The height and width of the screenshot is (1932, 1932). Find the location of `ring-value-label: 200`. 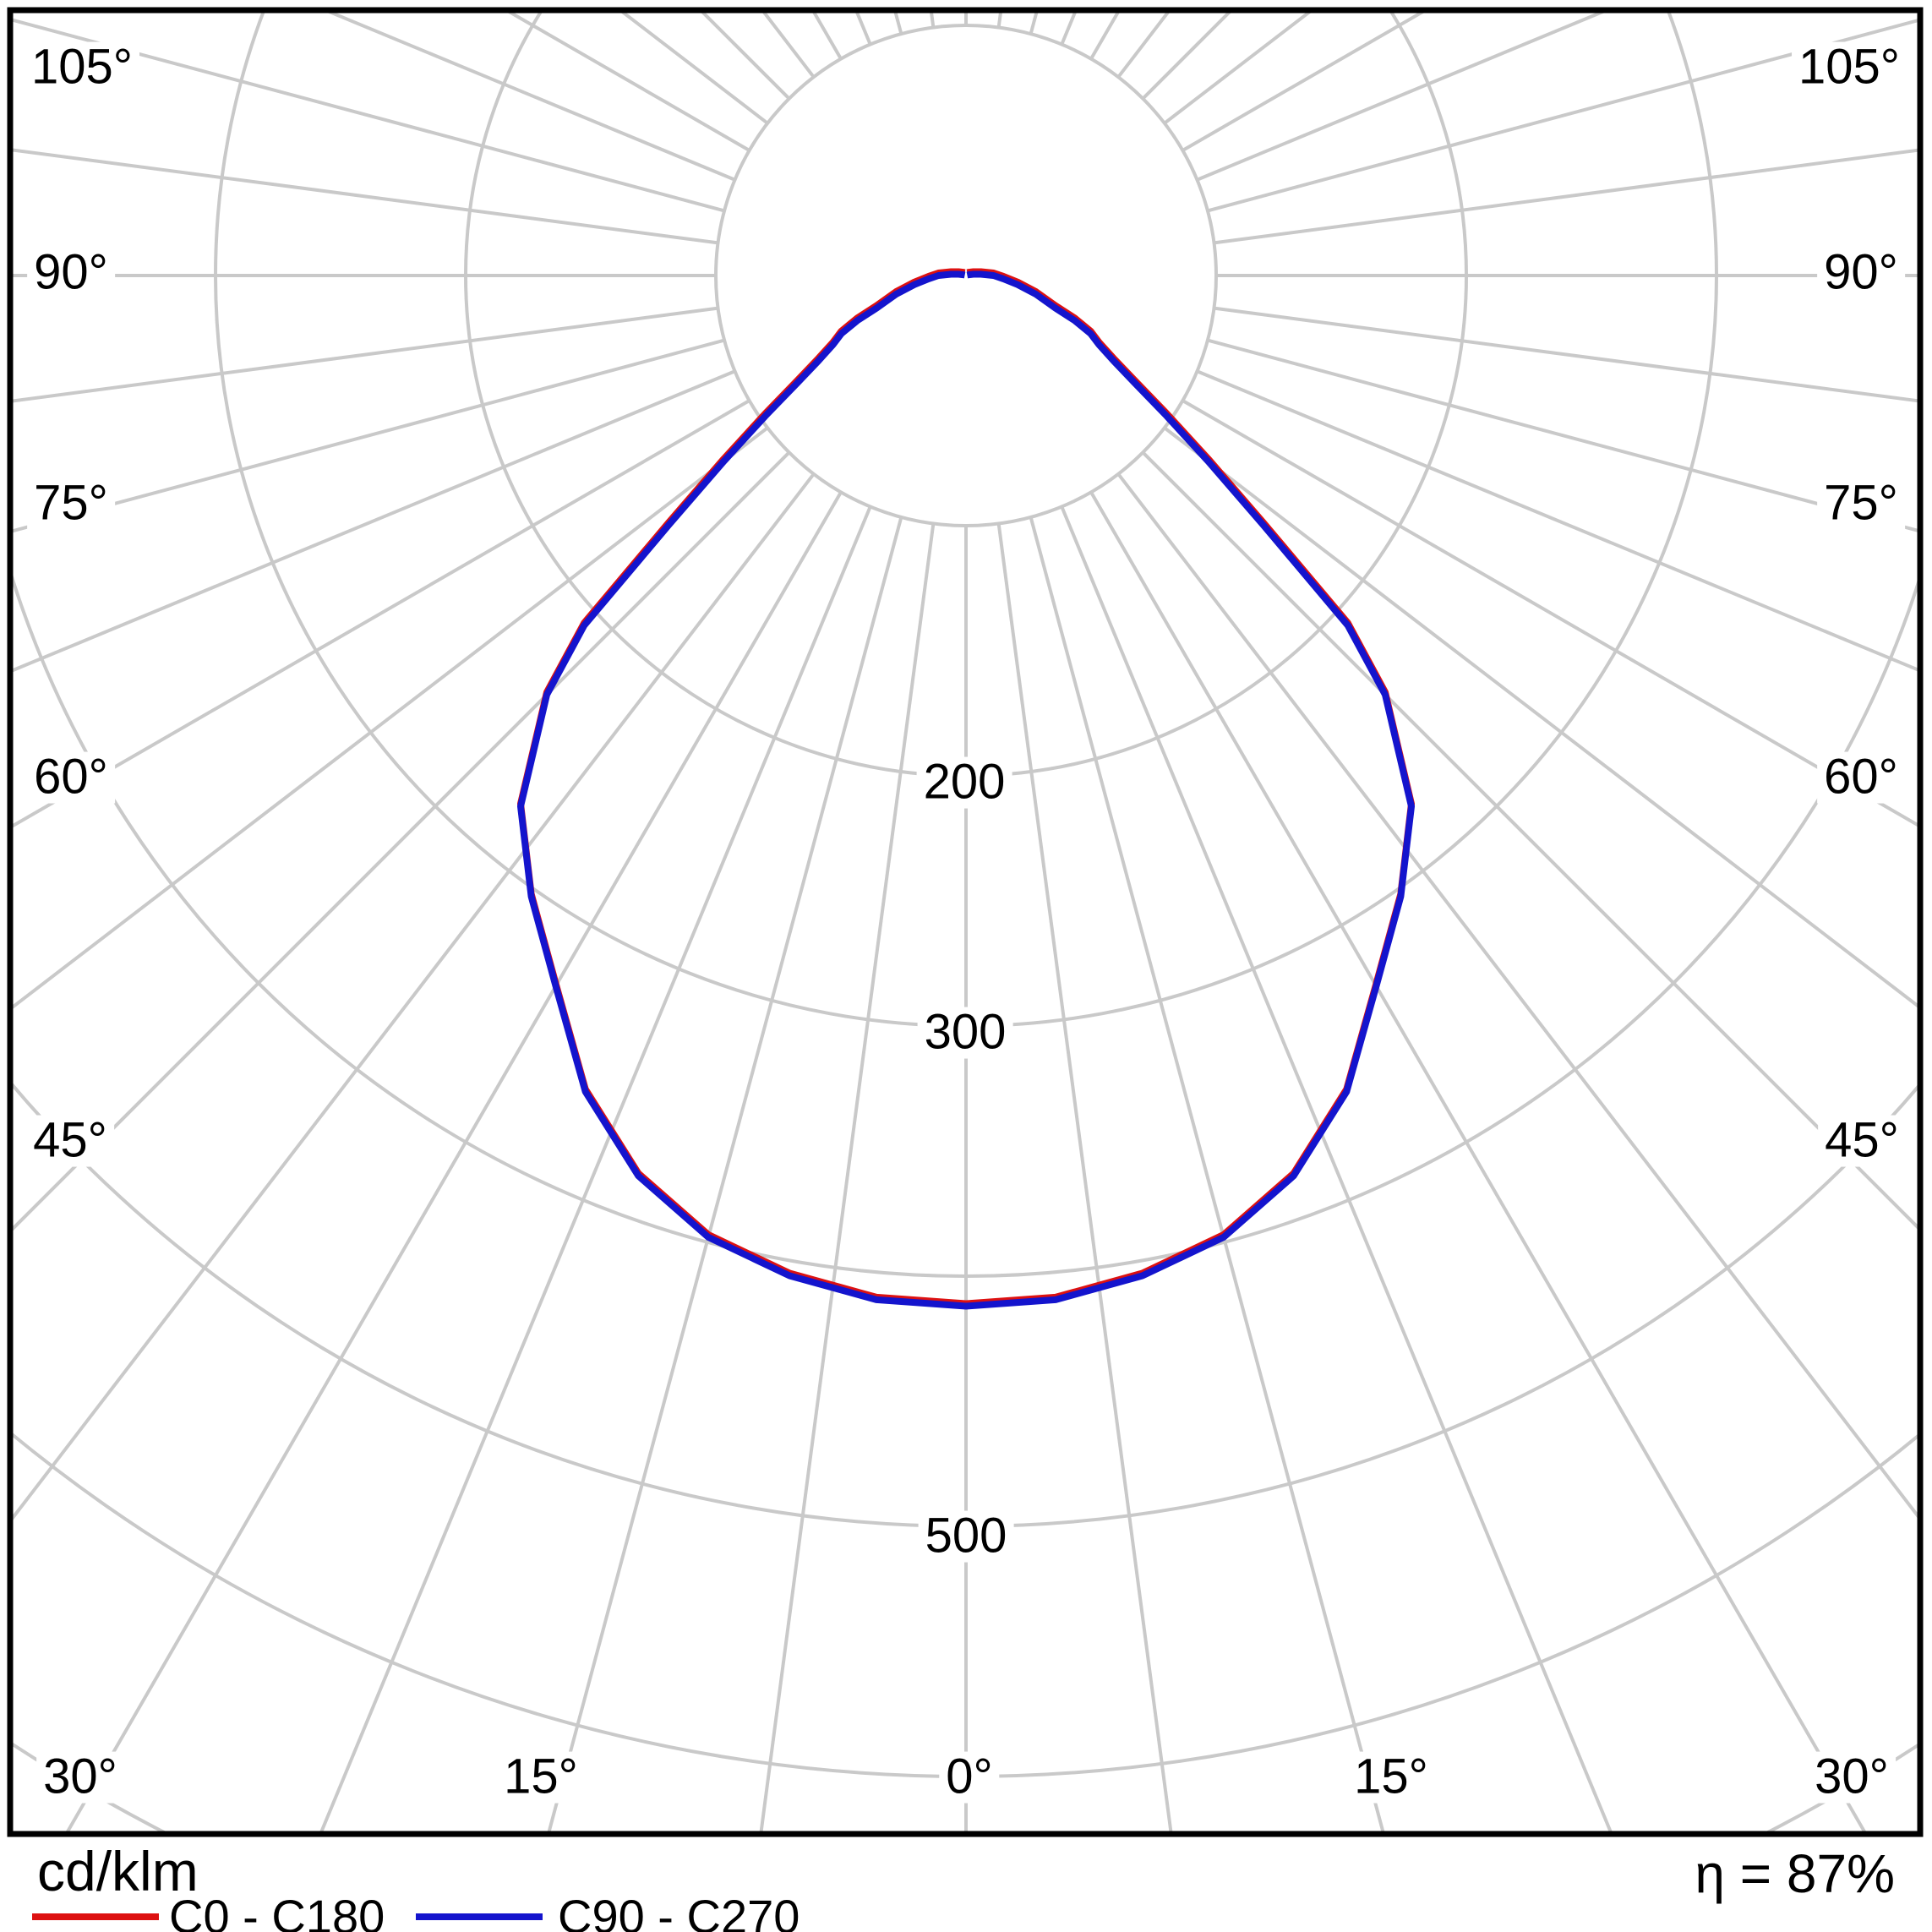

ring-value-label: 200 is located at coordinates (964, 782).